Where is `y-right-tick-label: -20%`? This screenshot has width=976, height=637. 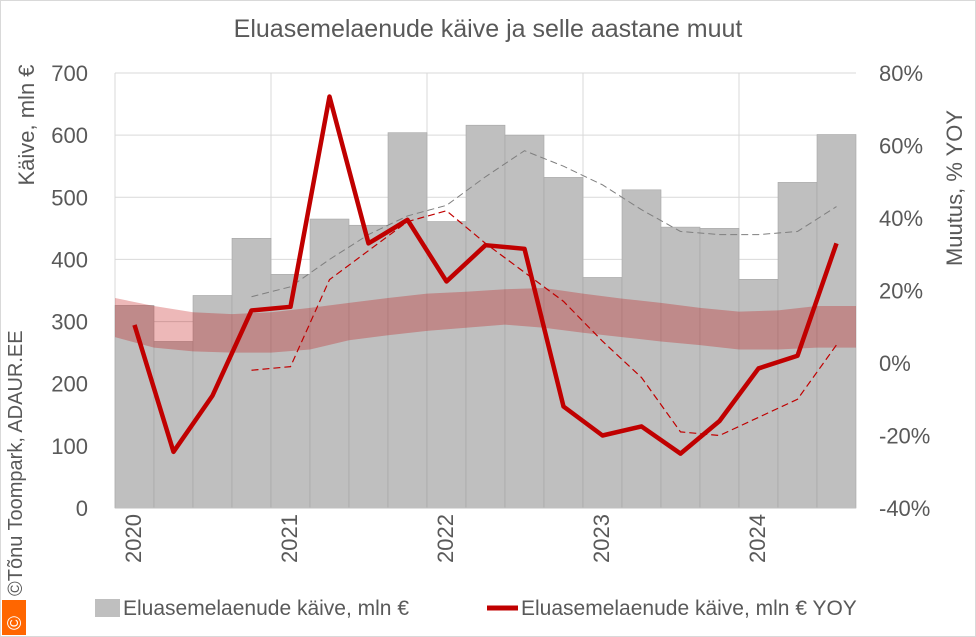 y-right-tick-label: -20% is located at coordinates (904, 436).